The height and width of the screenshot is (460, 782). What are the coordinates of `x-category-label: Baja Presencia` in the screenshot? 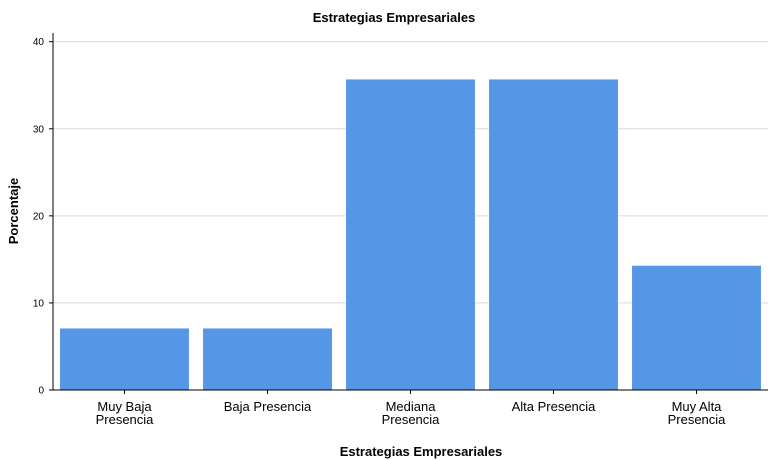 It's located at (268, 406).